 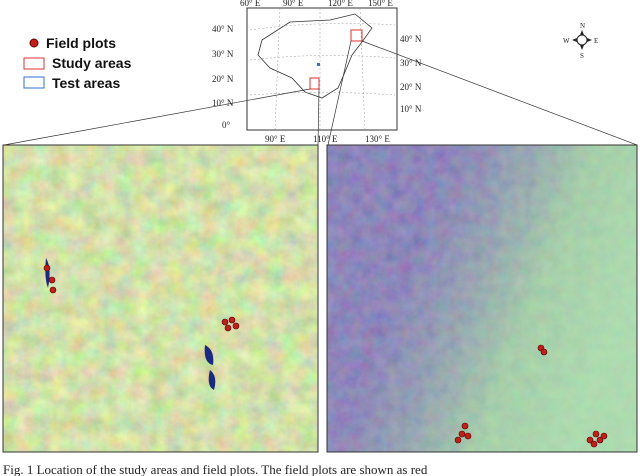 What do you see at coordinates (582, 26) in the screenshot?
I see `compass-label: N` at bounding box center [582, 26].